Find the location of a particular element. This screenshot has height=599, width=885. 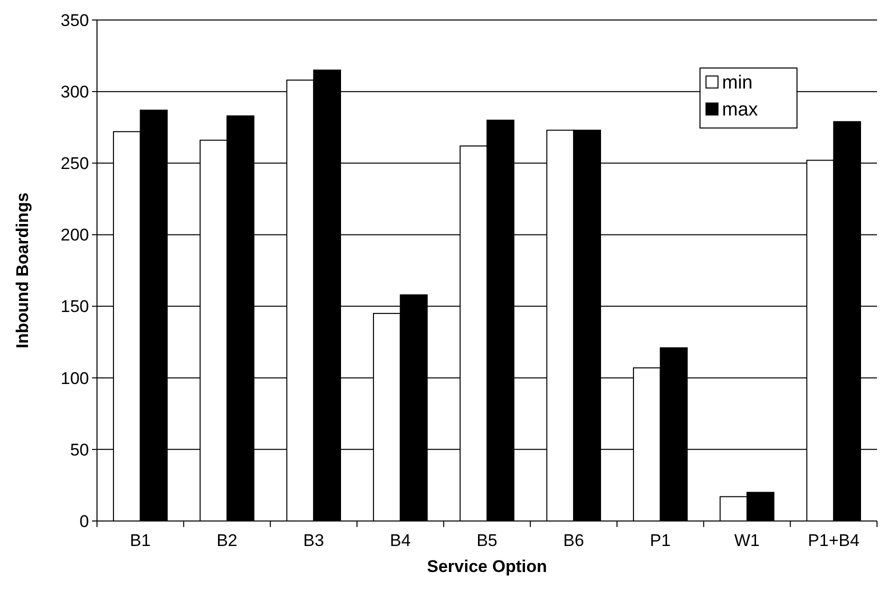

legend-label: min is located at coordinates (737, 83).